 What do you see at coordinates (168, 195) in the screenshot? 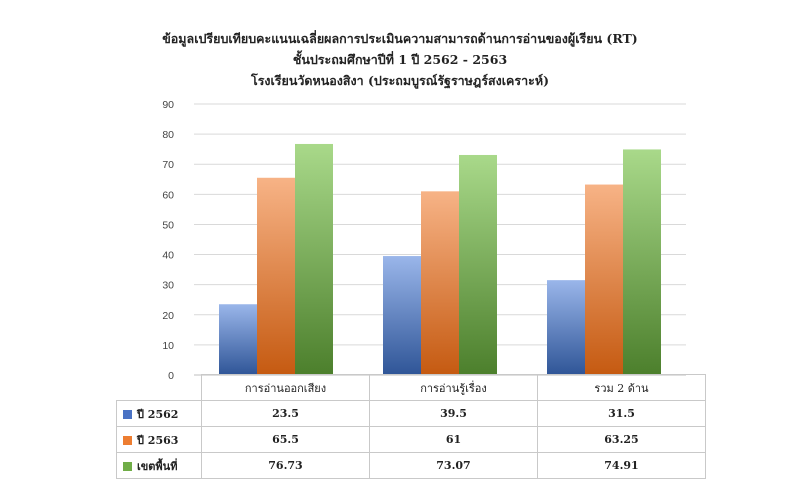
I see `y-tick-label: 60` at bounding box center [168, 195].